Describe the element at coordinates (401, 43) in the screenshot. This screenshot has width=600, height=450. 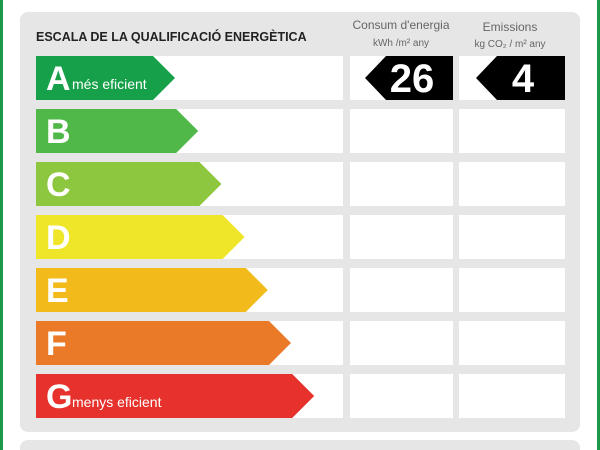
I see `column-unit: kWh /m² any` at that location.